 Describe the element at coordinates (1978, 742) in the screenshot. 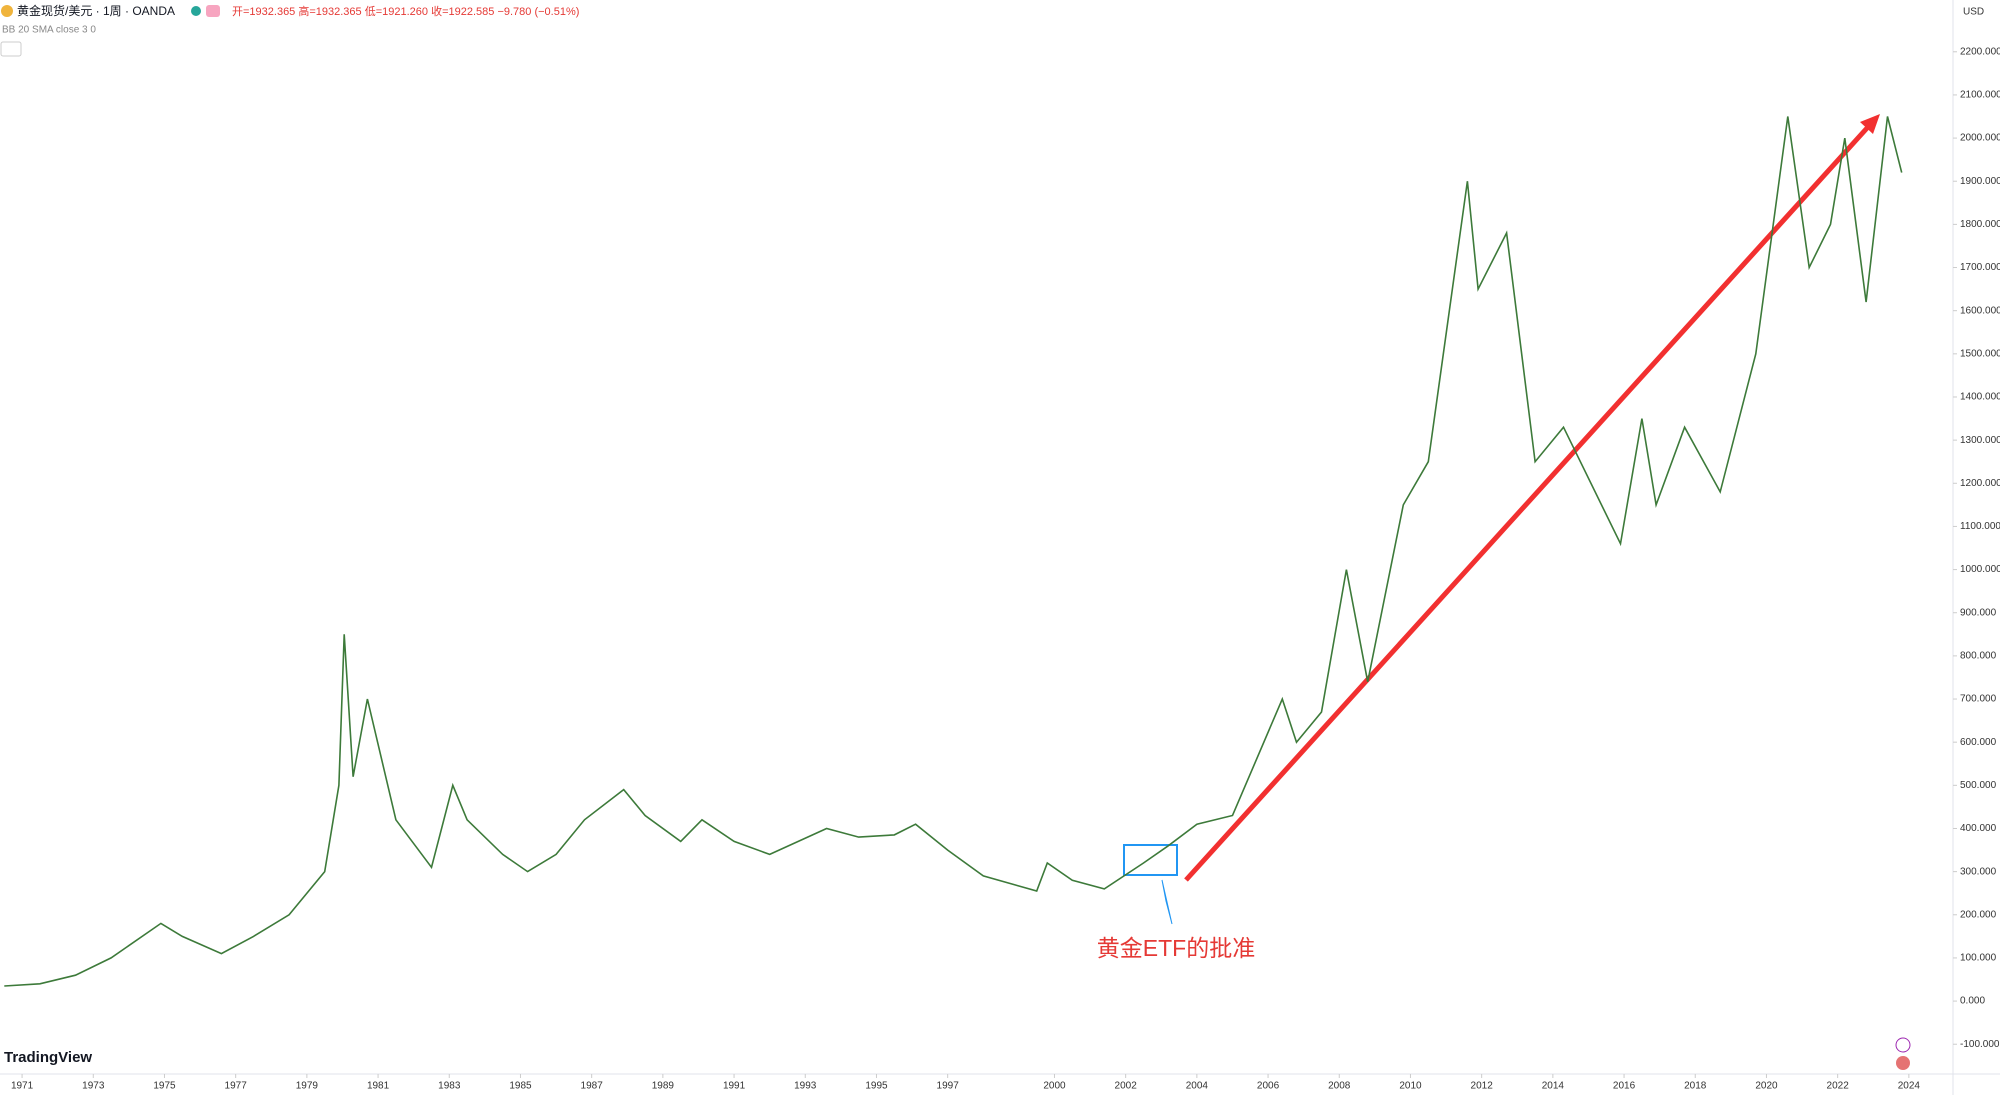

I see `y-tick-label: 600.000` at that location.